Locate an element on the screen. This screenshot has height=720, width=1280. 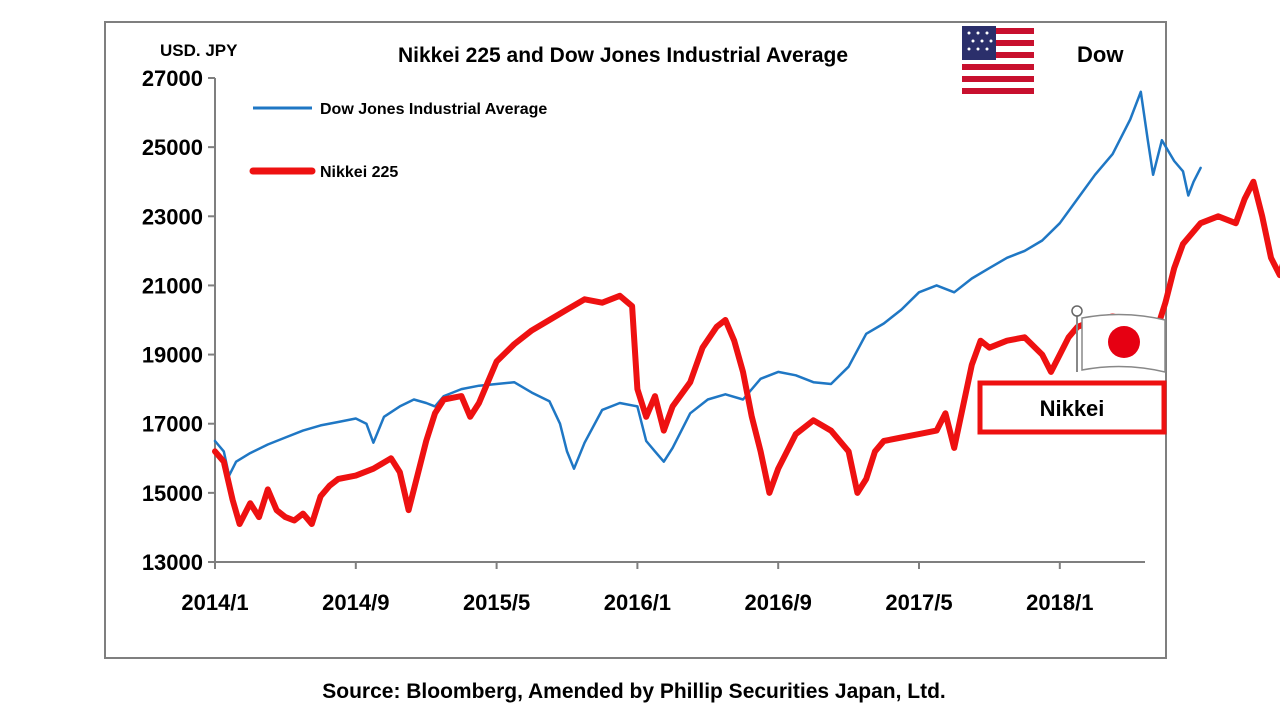
x-tick-label: 2014/1 is located at coordinates (214, 602).